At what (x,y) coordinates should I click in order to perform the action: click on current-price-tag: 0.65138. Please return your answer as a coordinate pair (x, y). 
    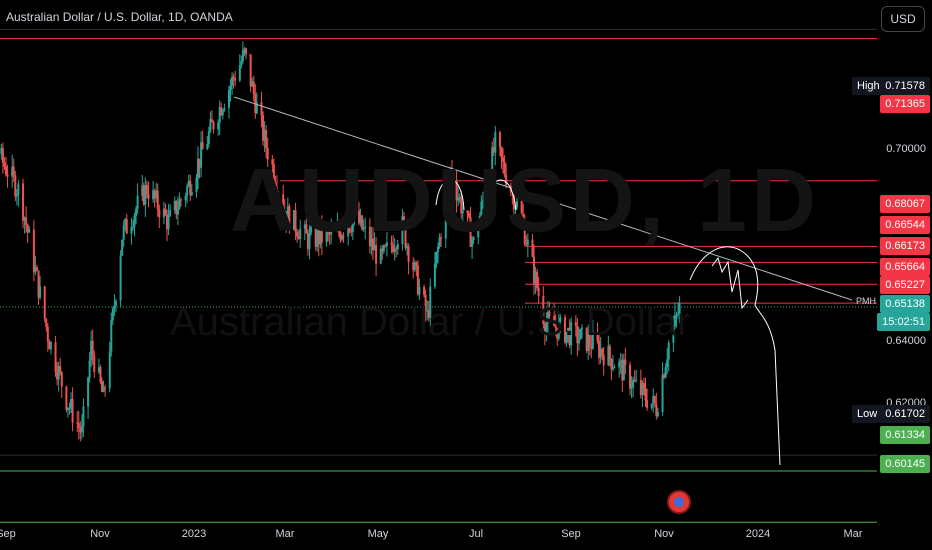
    Looking at the image, I should click on (905, 304).